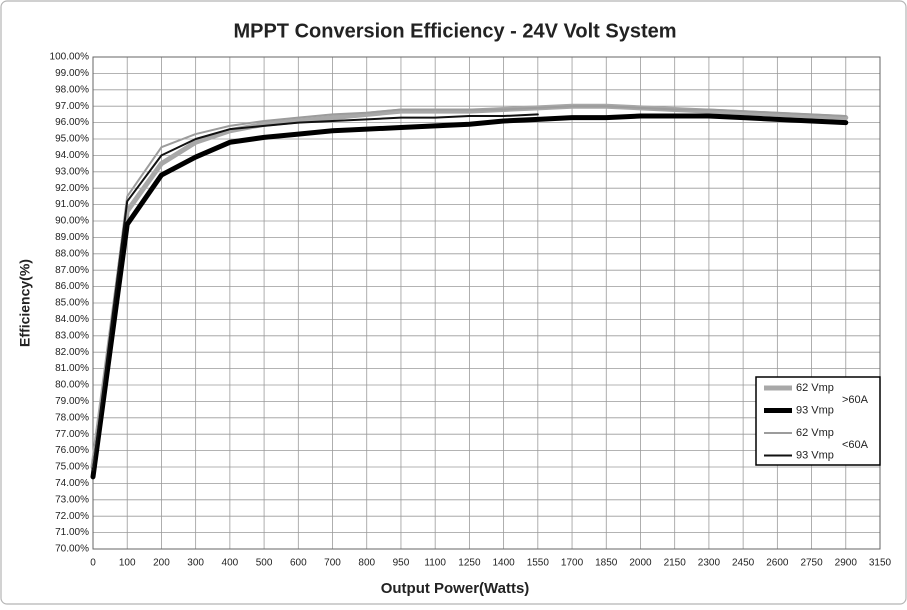 This screenshot has height=610, width=907. What do you see at coordinates (72, 237) in the screenshot?
I see `y-tick-label: 89.00%` at bounding box center [72, 237].